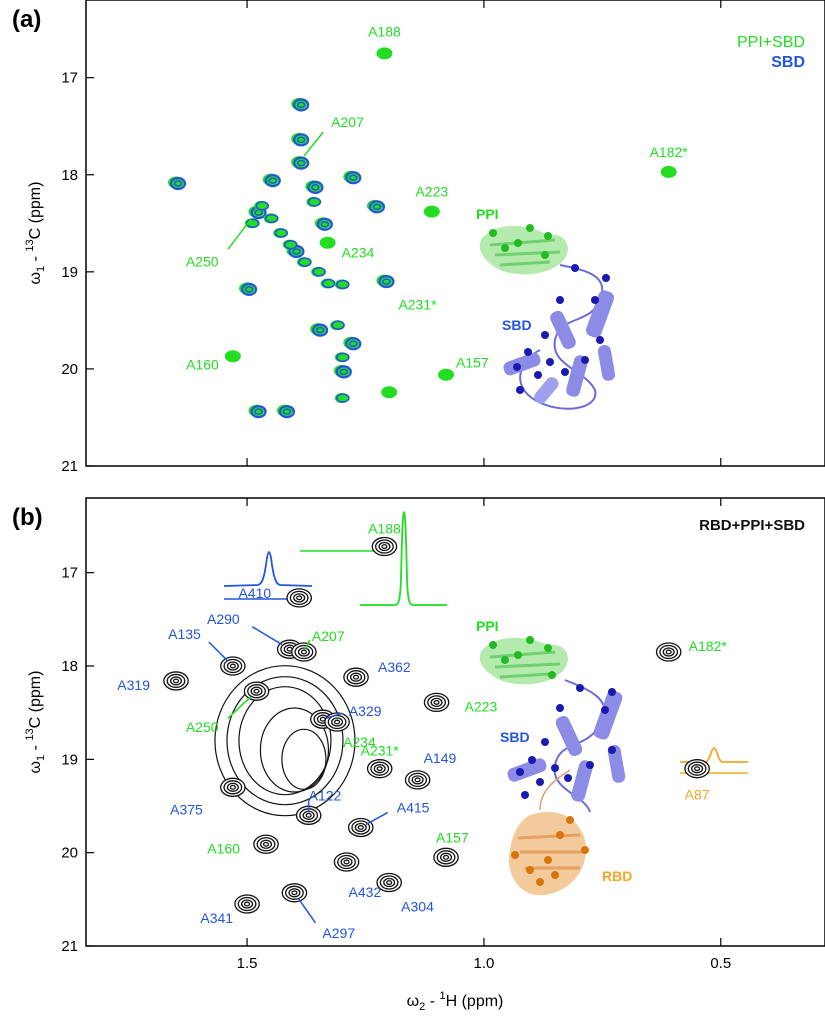  Describe the element at coordinates (455, 1001) in the screenshot. I see `x-axis-label: ω2 - 1H (ppm)` at that location.